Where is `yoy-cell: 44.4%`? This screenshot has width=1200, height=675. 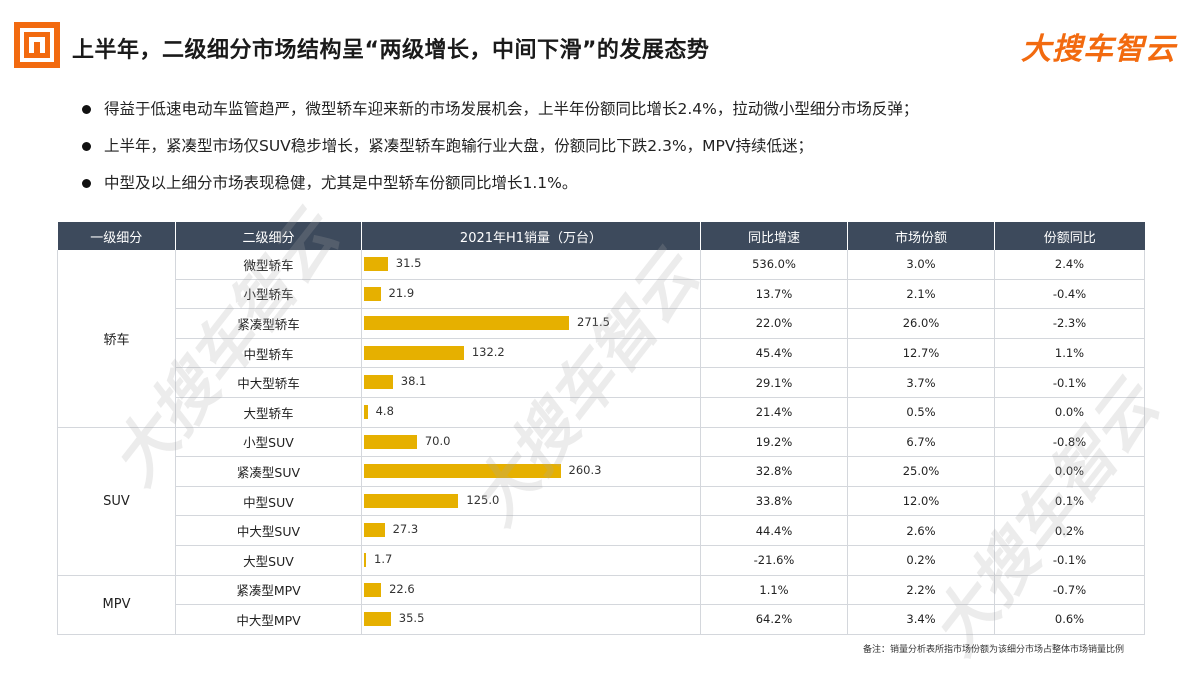 yoy-cell: 44.4% is located at coordinates (774, 530).